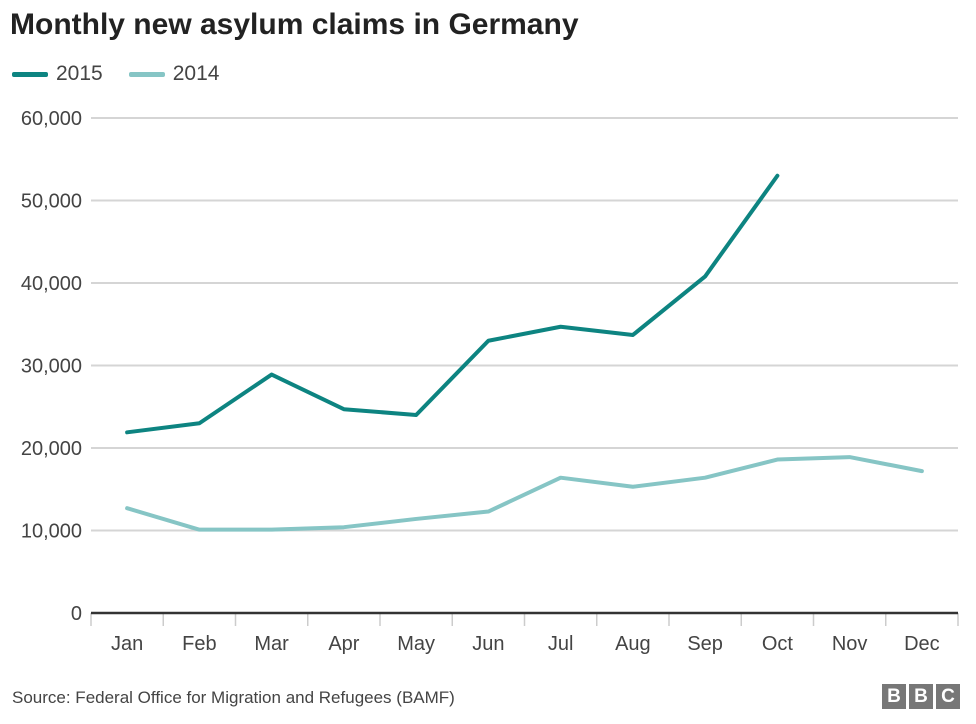 This screenshot has height=724, width=976. I want to click on legend-item-2015: 2015, so click(57, 74).